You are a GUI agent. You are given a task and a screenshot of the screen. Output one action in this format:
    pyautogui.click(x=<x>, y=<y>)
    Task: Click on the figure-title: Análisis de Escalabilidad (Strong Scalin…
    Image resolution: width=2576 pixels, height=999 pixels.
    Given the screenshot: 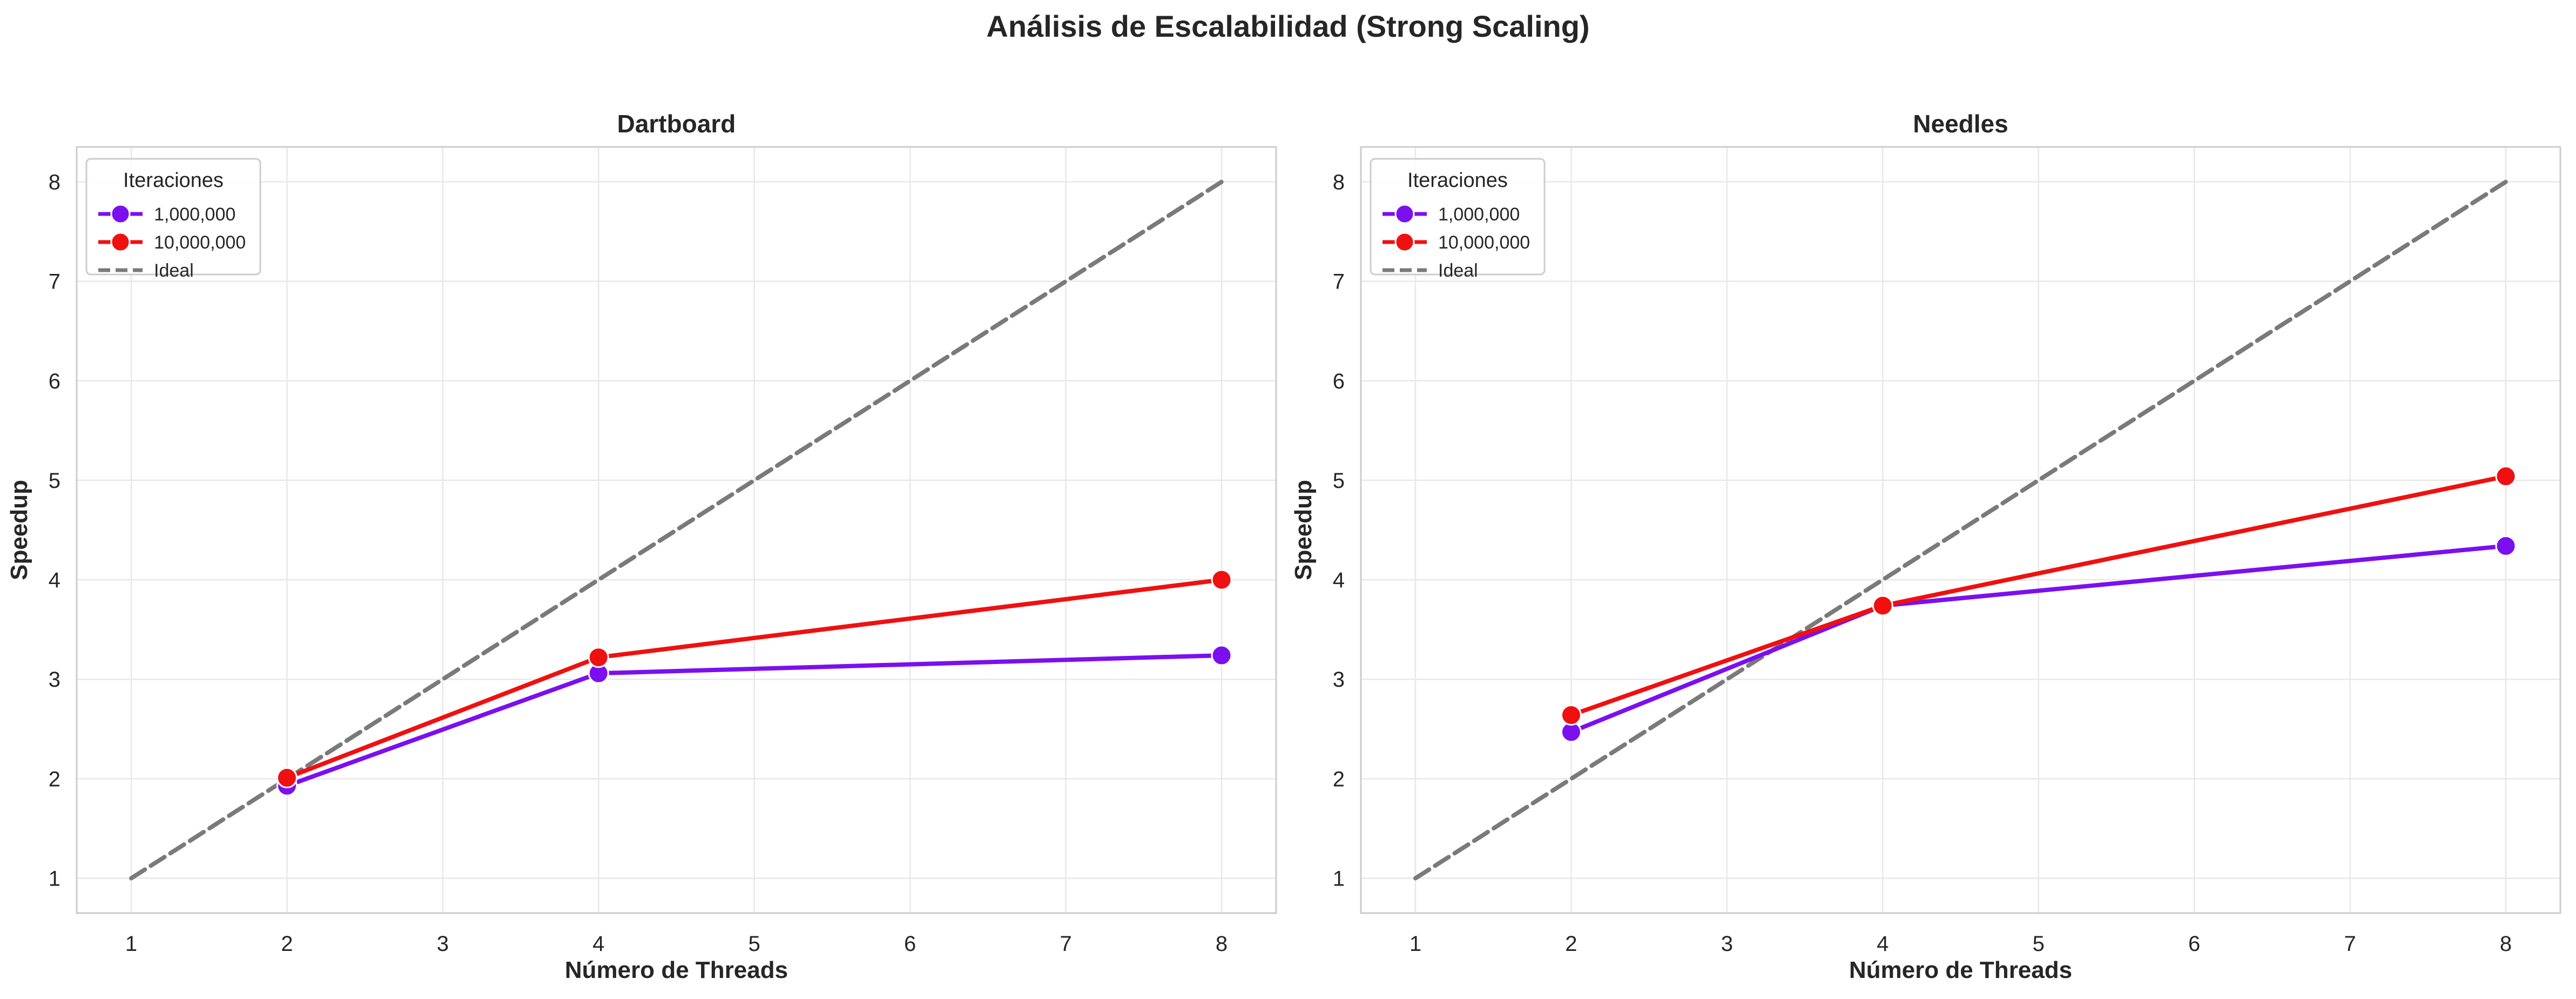 What is the action you would take?
    pyautogui.click(x=1287, y=26)
    